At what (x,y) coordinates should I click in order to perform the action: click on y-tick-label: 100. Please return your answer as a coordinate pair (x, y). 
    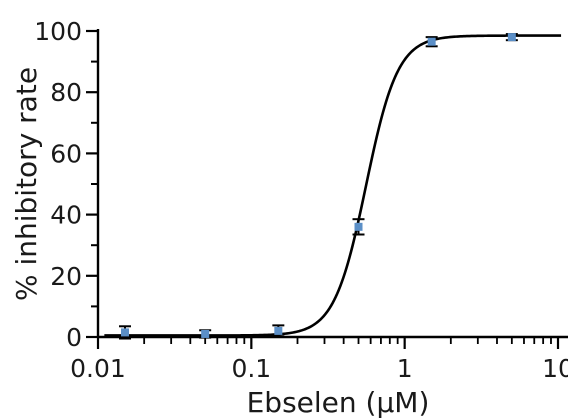
    Looking at the image, I should click on (58, 31).